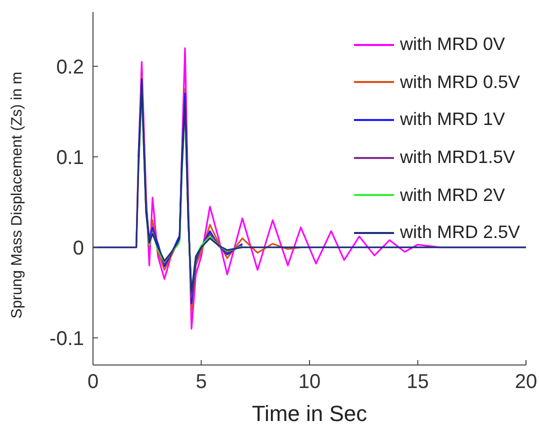  I want to click on x-tick-label: 5, so click(201, 382).